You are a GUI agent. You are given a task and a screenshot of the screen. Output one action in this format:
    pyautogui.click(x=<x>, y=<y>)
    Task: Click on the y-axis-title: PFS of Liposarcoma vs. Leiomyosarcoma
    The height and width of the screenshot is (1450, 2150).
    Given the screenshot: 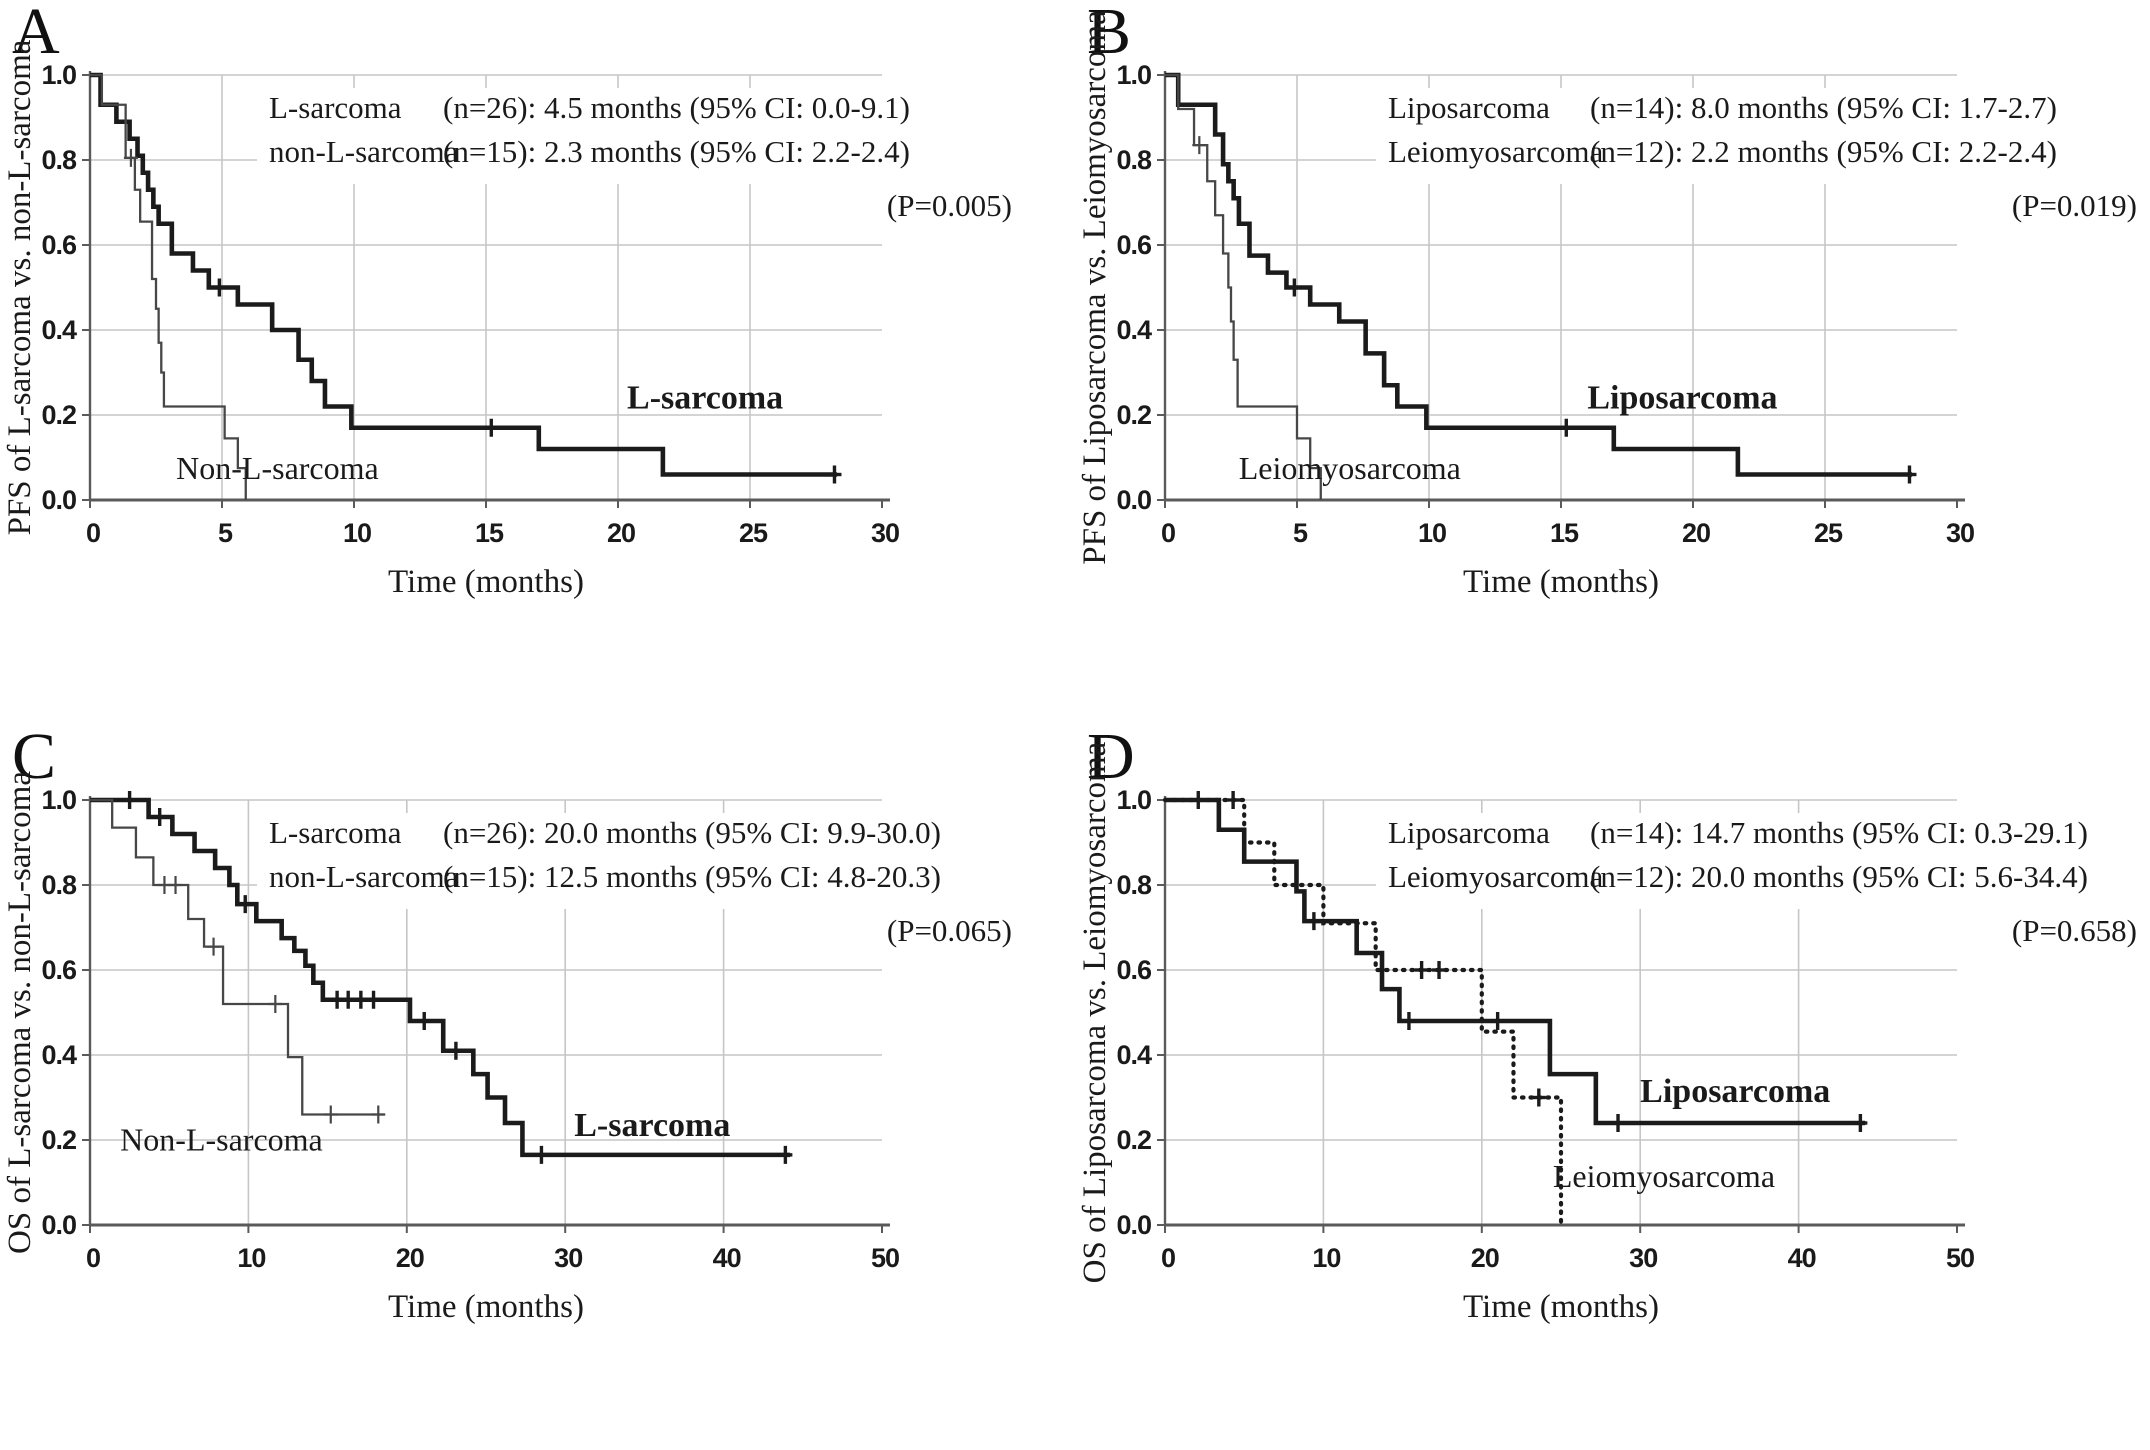 What is the action you would take?
    pyautogui.click(x=1095, y=287)
    